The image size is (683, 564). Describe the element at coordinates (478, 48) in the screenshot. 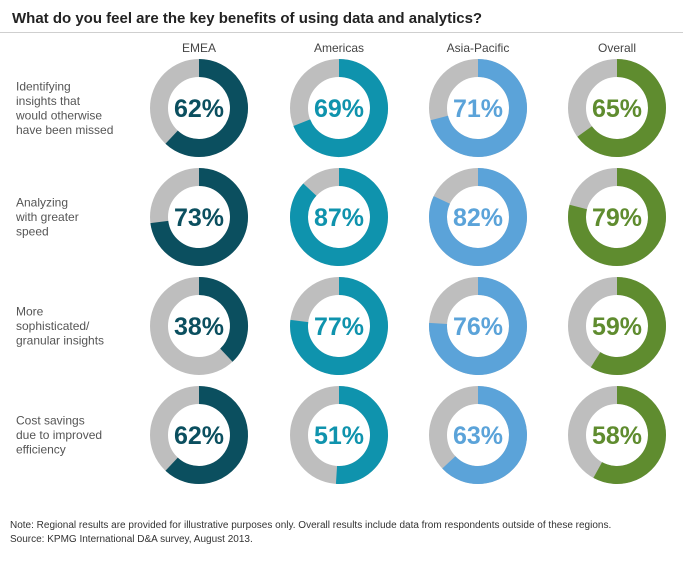

I see `column-header-asia-pacific: Asia-Pacific` at that location.